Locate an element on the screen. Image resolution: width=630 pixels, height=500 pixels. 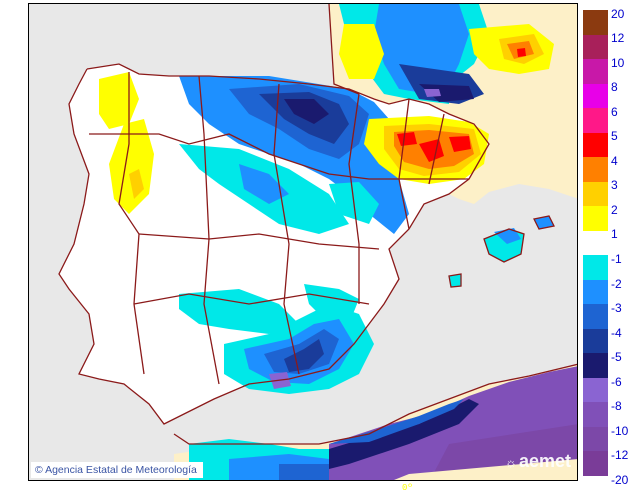
longitude-label: 0º is located at coordinates (407, 488).